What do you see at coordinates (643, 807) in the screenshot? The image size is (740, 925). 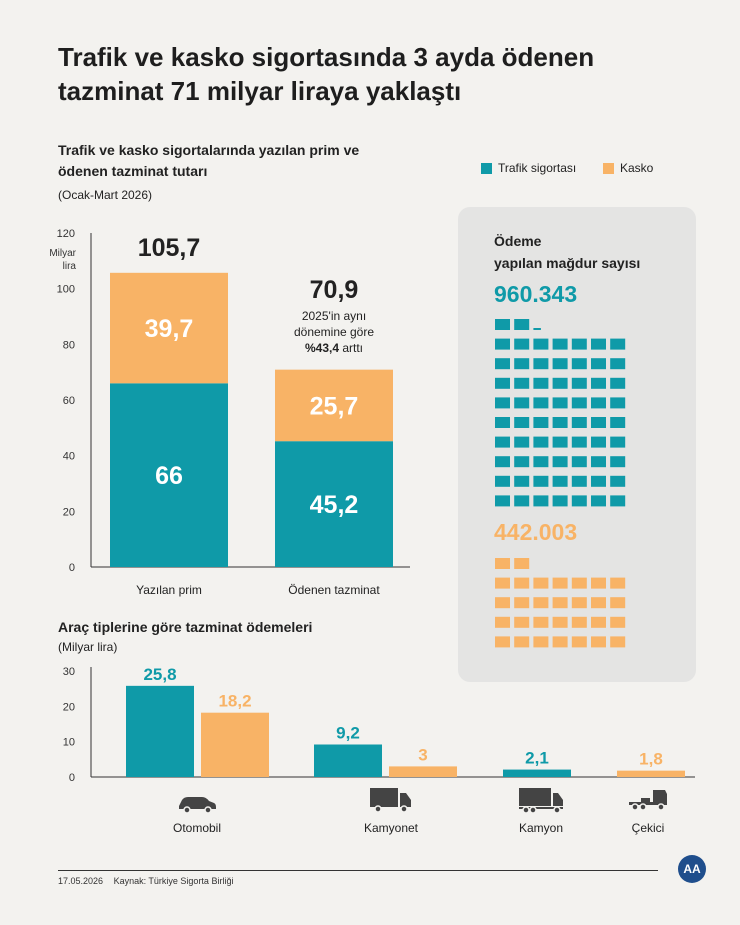 I see `tow-wheel` at bounding box center [643, 807].